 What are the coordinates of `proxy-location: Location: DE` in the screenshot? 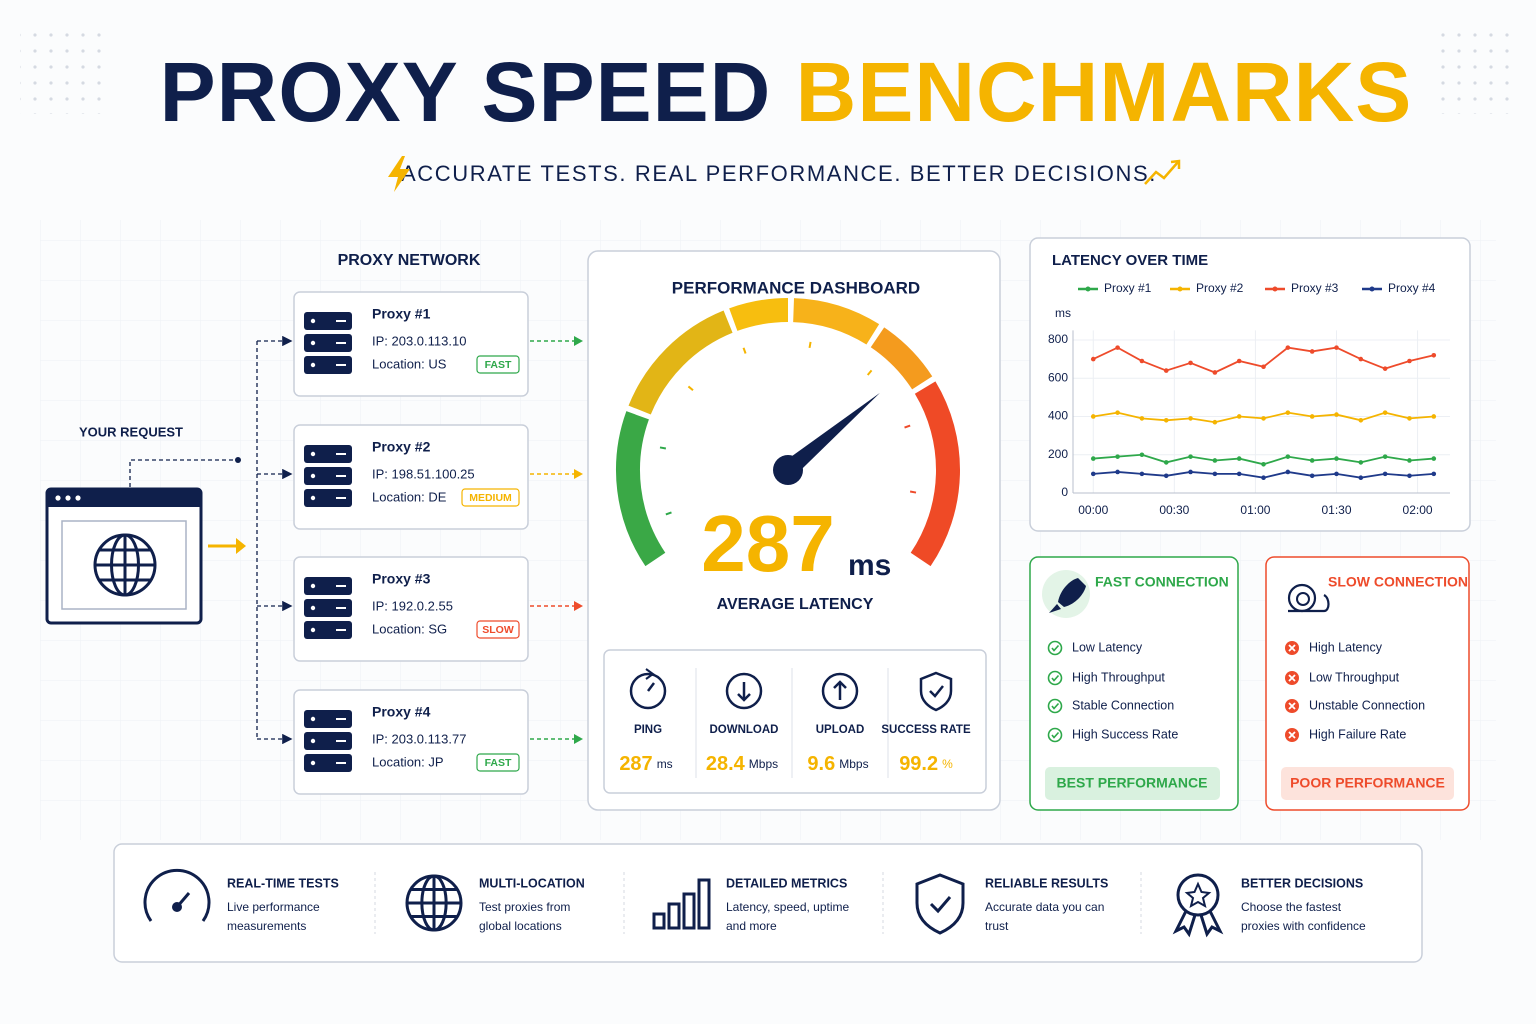 It's located at (409, 496).